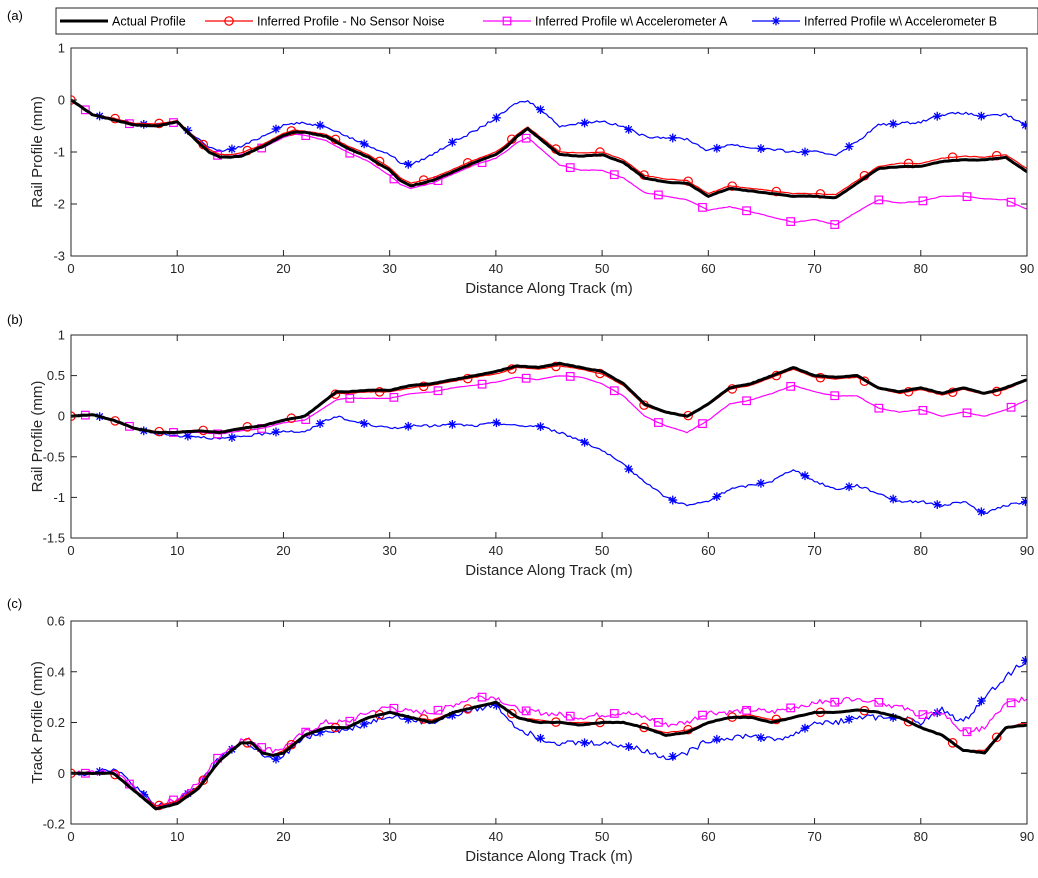  Describe the element at coordinates (708, 268) in the screenshot. I see `x-tick-label: 60` at that location.